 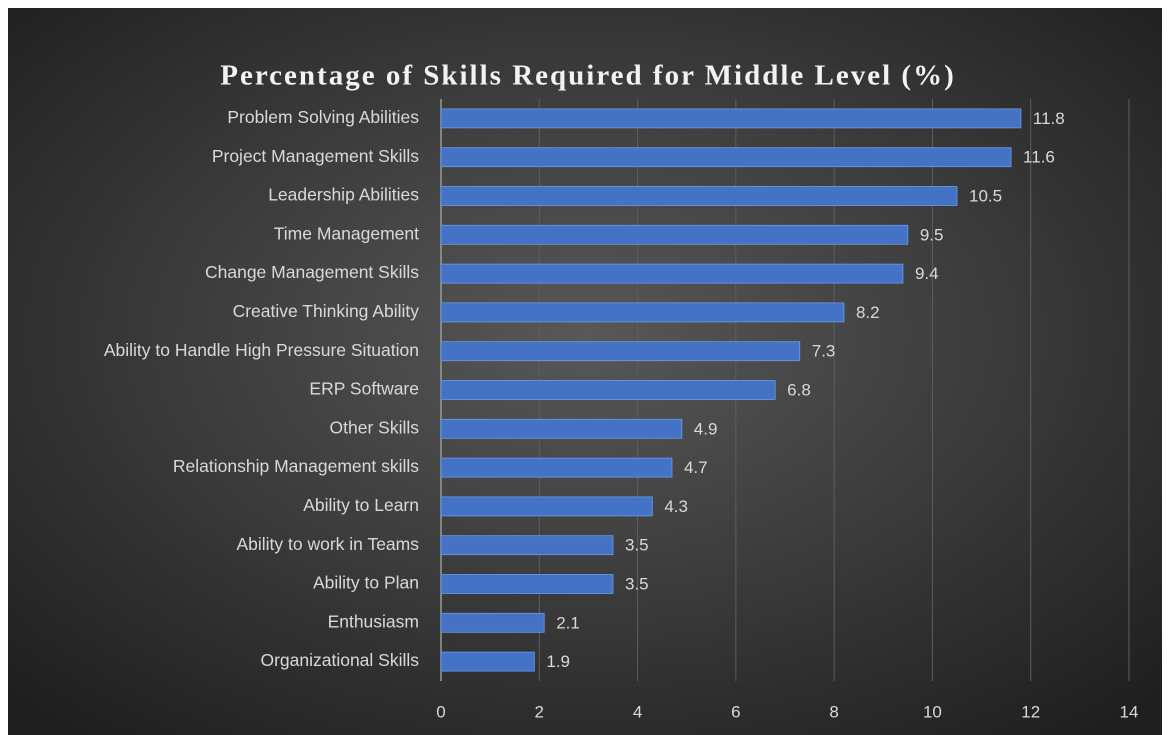 I want to click on value-label: 4.9, so click(x=706, y=428).